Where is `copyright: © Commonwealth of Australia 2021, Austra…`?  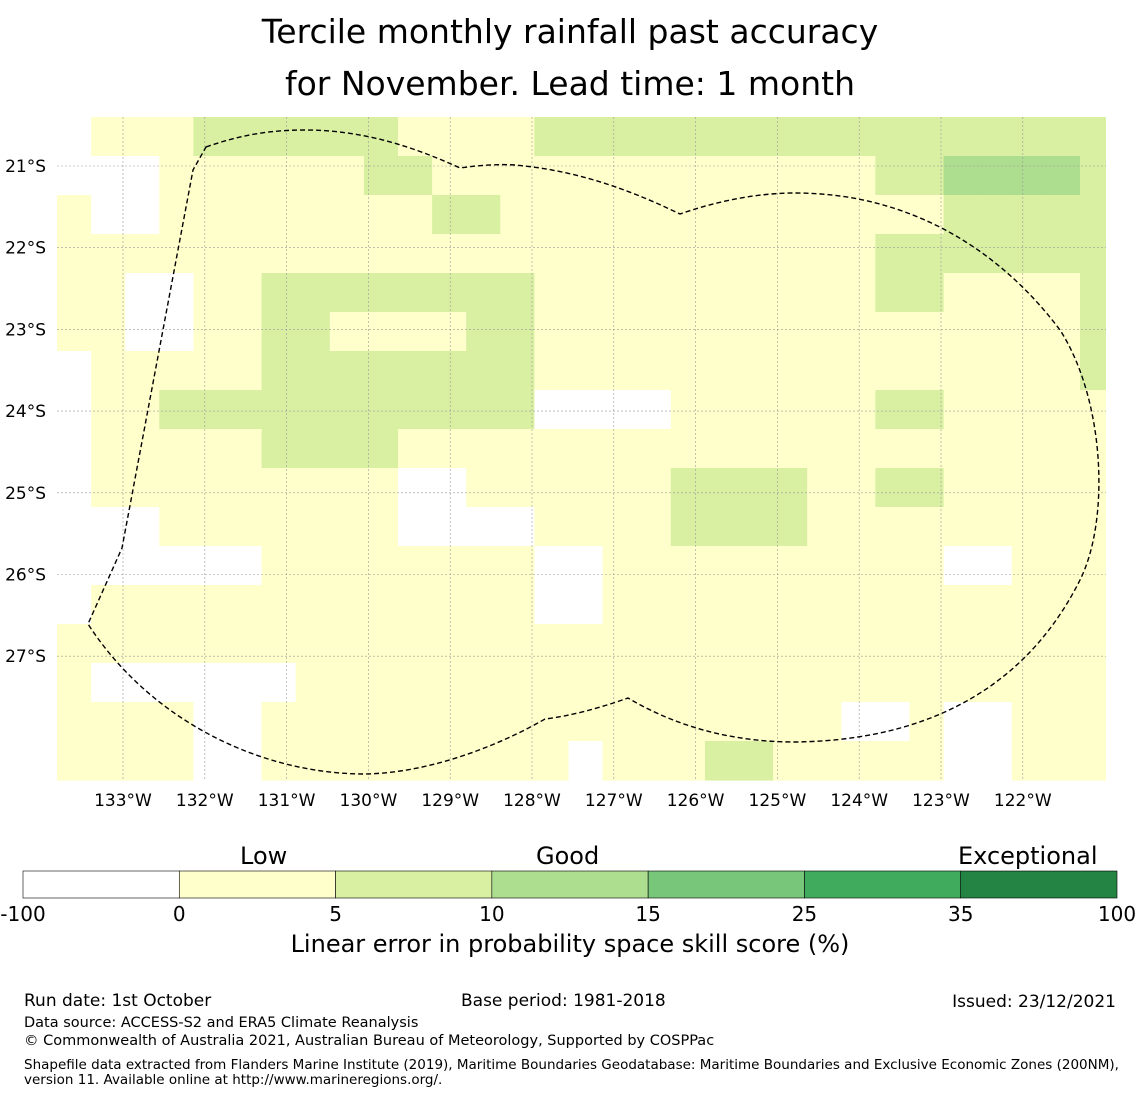
copyright: © Commonwealth of Australia 2021, Austra… is located at coordinates (369, 1041).